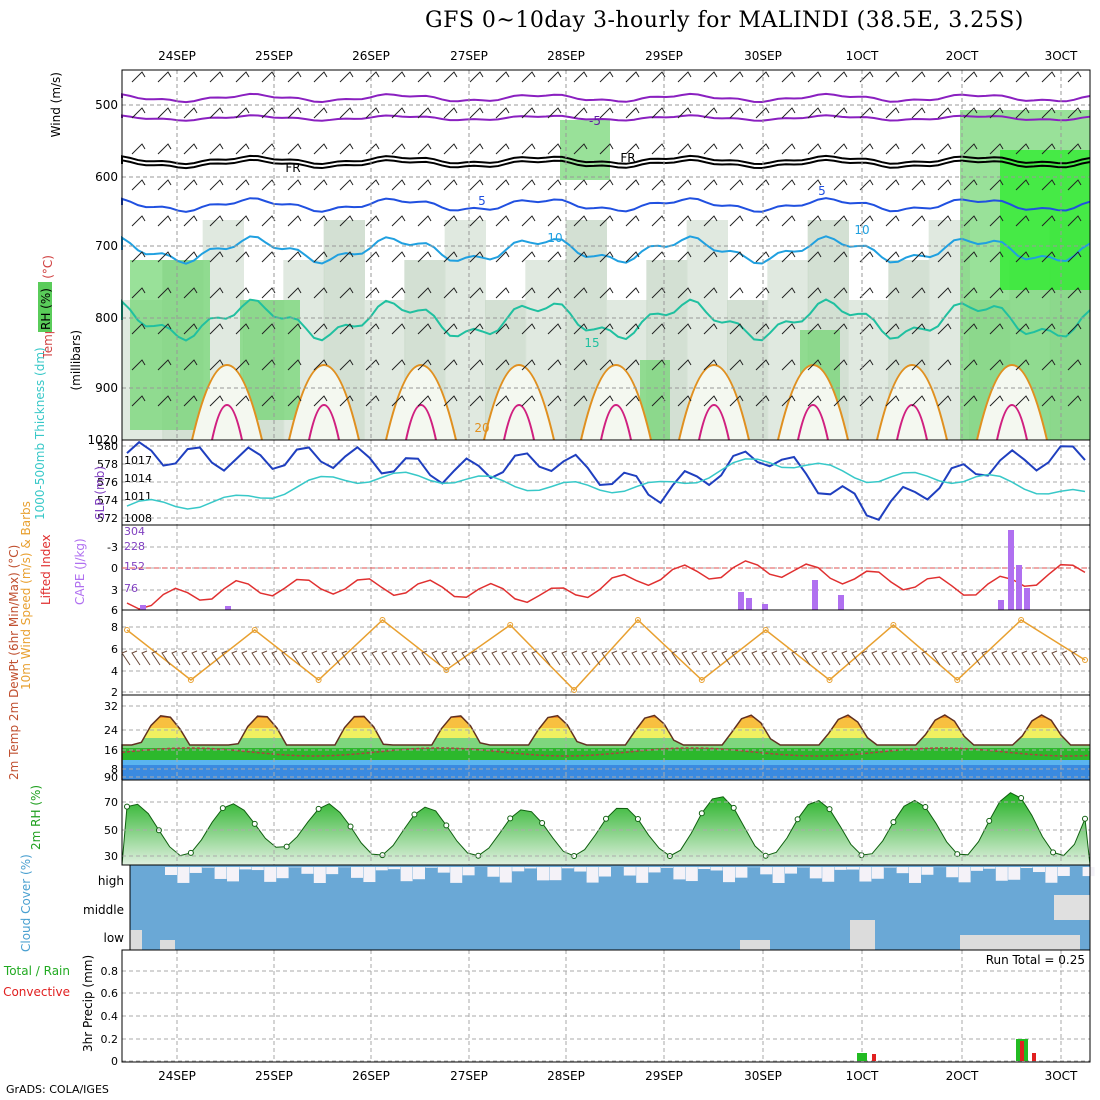 This screenshot has width=1100, height=1100. What do you see at coordinates (114, 649) in the screenshot?
I see `ytick: 6` at bounding box center [114, 649].